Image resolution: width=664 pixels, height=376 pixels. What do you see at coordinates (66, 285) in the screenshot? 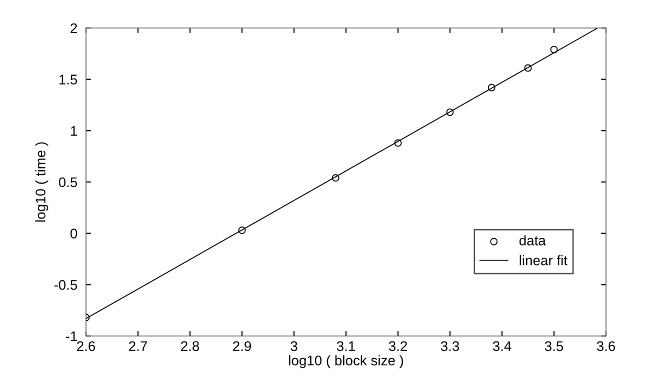
I see `y-tick-label: -0.5` at bounding box center [66, 285].